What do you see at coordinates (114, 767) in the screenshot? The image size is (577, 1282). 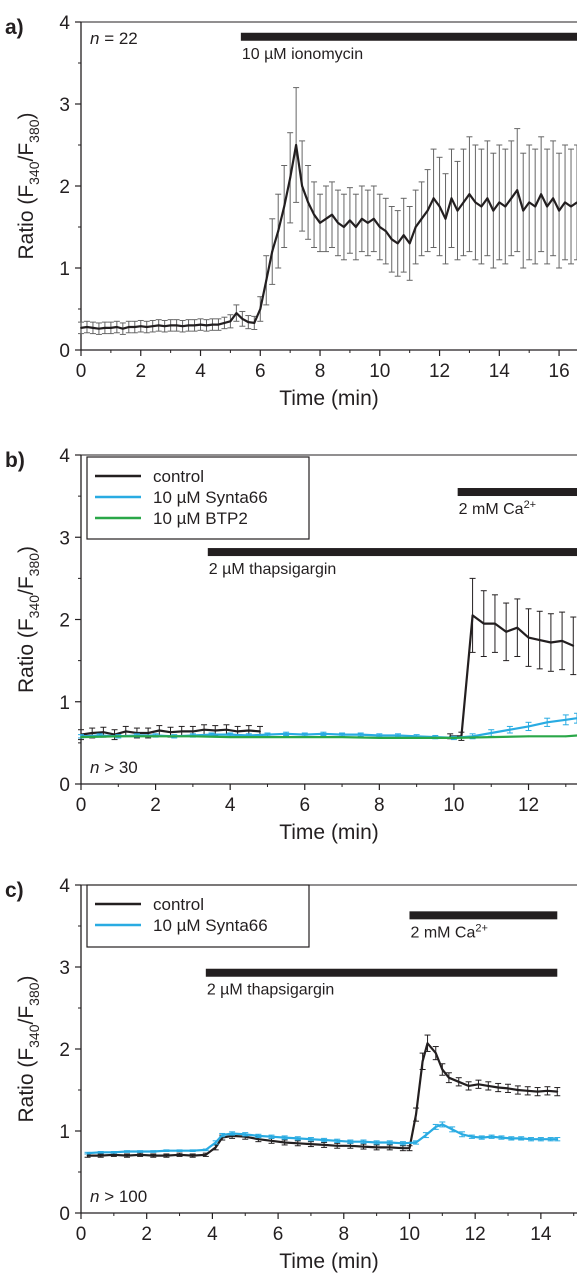 I see `sample-size-note: n > 30` at bounding box center [114, 767].